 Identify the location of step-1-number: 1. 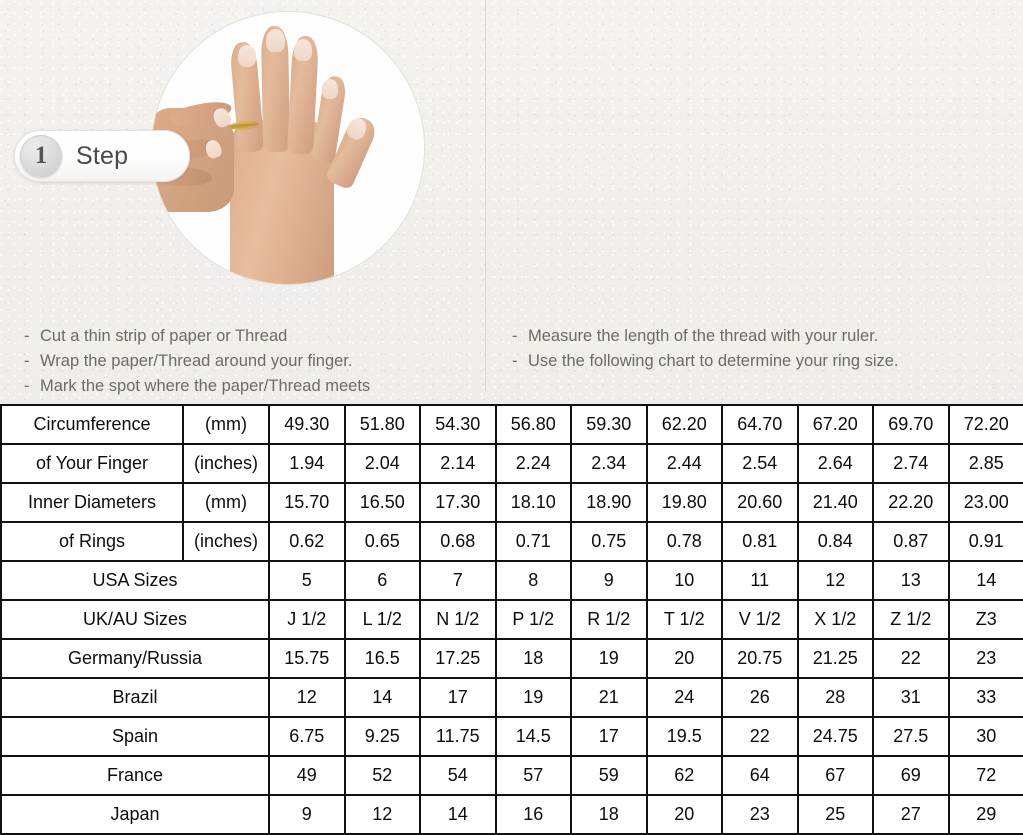
(41, 156).